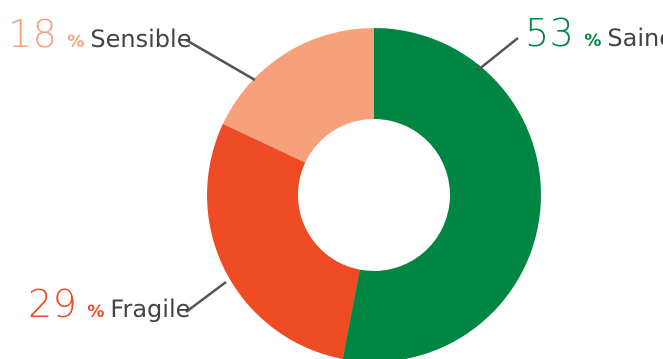 The height and width of the screenshot is (359, 663). Describe the element at coordinates (76, 42) in the screenshot. I see `slice-unit-sensible: %` at that location.